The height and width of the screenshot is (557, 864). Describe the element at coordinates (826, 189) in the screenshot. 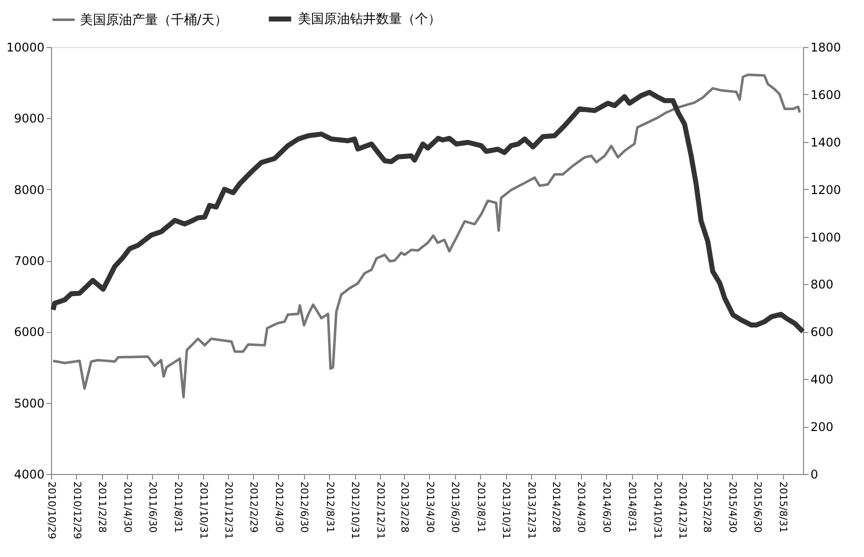

I see `y2-tick-label: 1200` at that location.